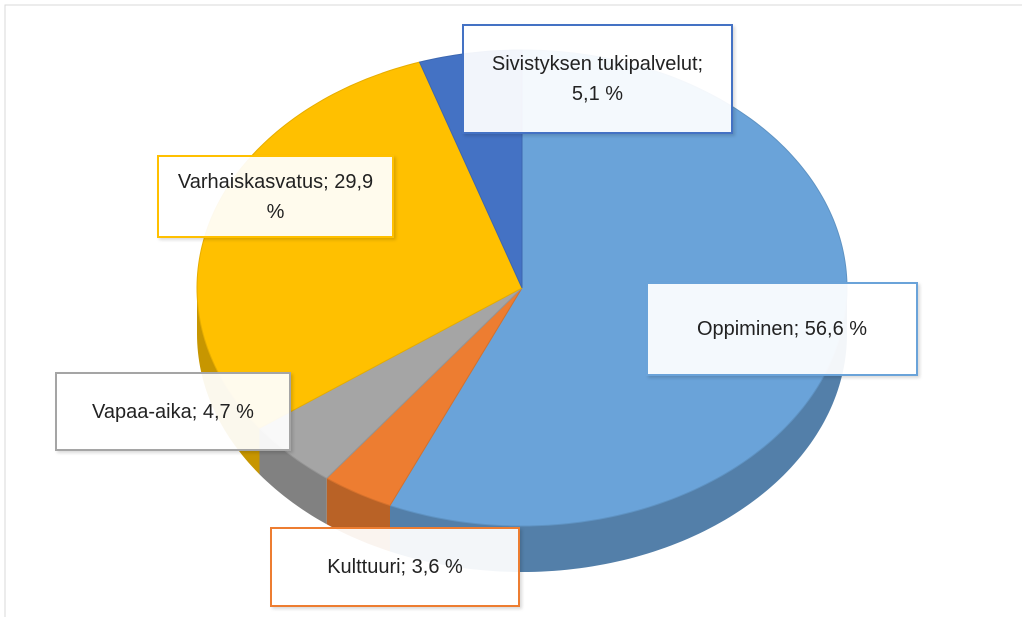 The image size is (1022, 617). Describe the element at coordinates (293, 476) in the screenshot. I see `slice-side` at that location.